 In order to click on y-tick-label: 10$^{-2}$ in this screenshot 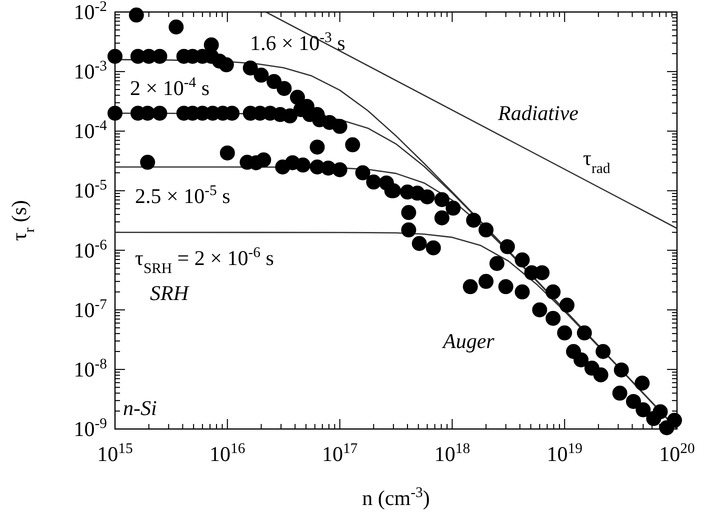, I will do `click(90, 12)`.